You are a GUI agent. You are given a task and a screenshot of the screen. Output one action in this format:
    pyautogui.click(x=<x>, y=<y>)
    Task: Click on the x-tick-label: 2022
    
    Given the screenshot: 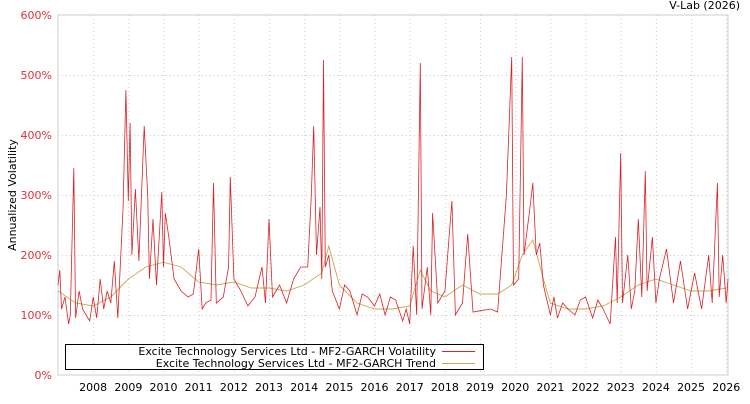 What is the action you would take?
    pyautogui.click(x=586, y=387)
    